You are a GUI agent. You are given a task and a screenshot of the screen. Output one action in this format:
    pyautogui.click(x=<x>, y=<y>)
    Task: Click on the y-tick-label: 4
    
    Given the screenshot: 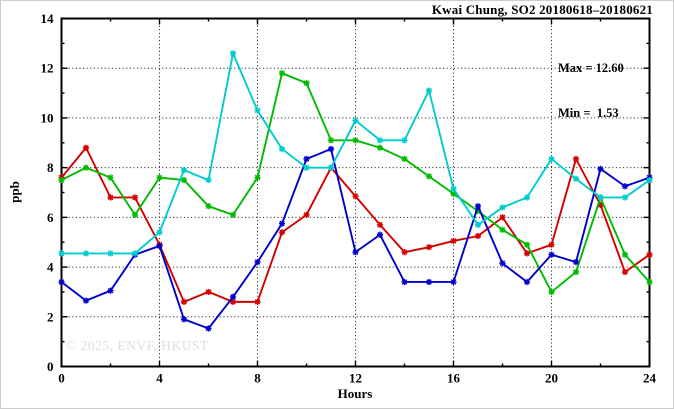 What is the action you would take?
    pyautogui.click(x=50, y=267)
    